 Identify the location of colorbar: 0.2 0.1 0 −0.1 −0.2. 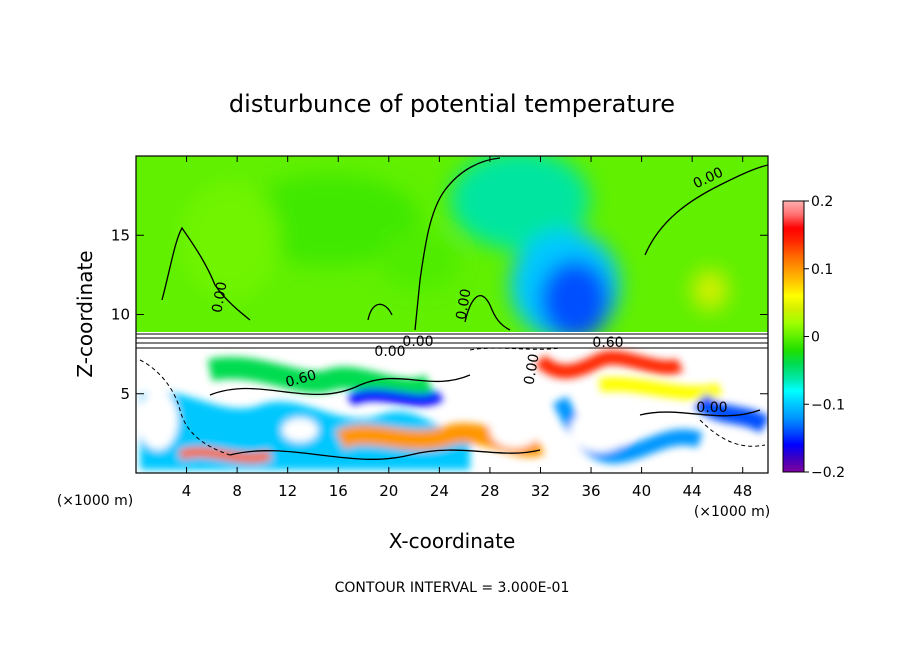
(813, 337).